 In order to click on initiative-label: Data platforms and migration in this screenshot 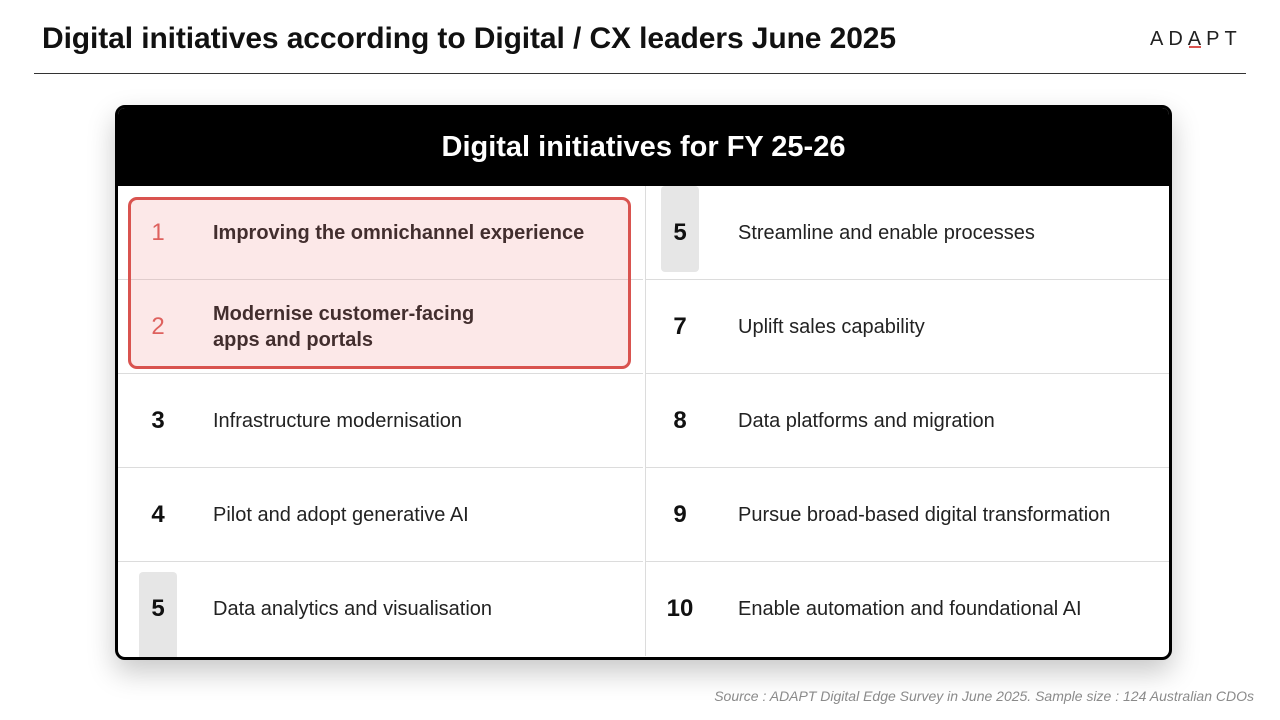, I will do `click(866, 421)`.